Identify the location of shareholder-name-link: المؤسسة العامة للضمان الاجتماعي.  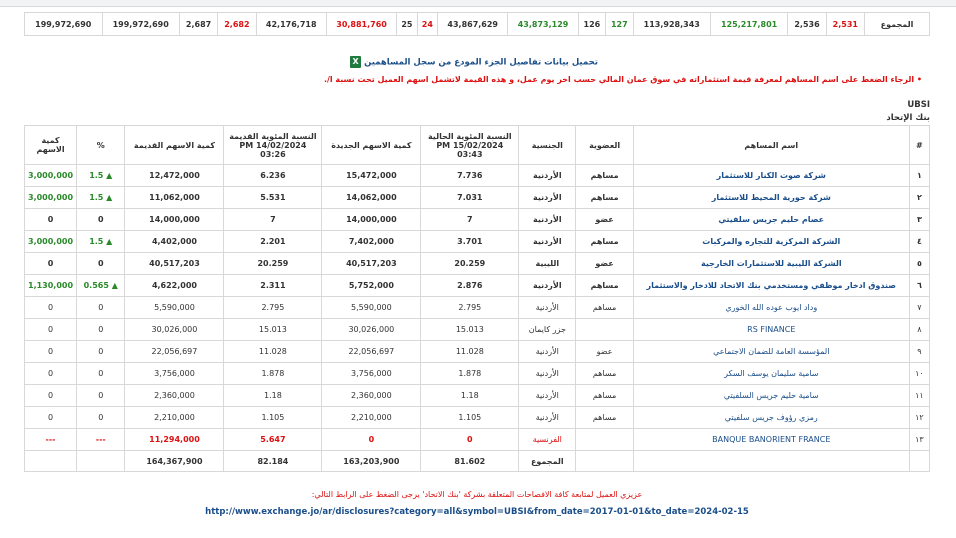
(771, 351).